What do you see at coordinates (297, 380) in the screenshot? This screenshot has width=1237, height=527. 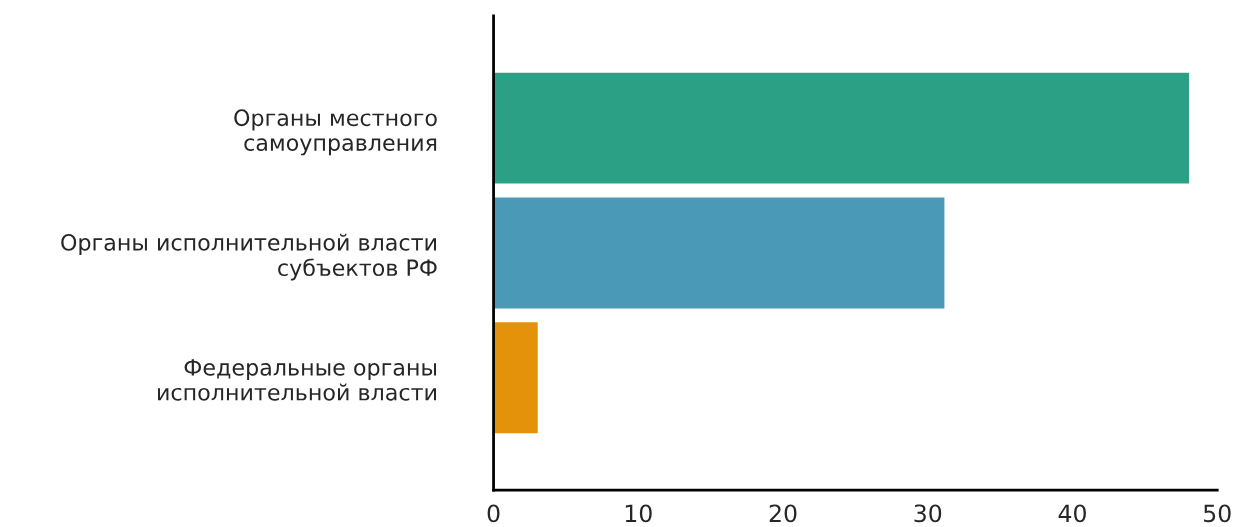 I see `y-tick-label: Федеральные органы исполнительной власти` at bounding box center [297, 380].